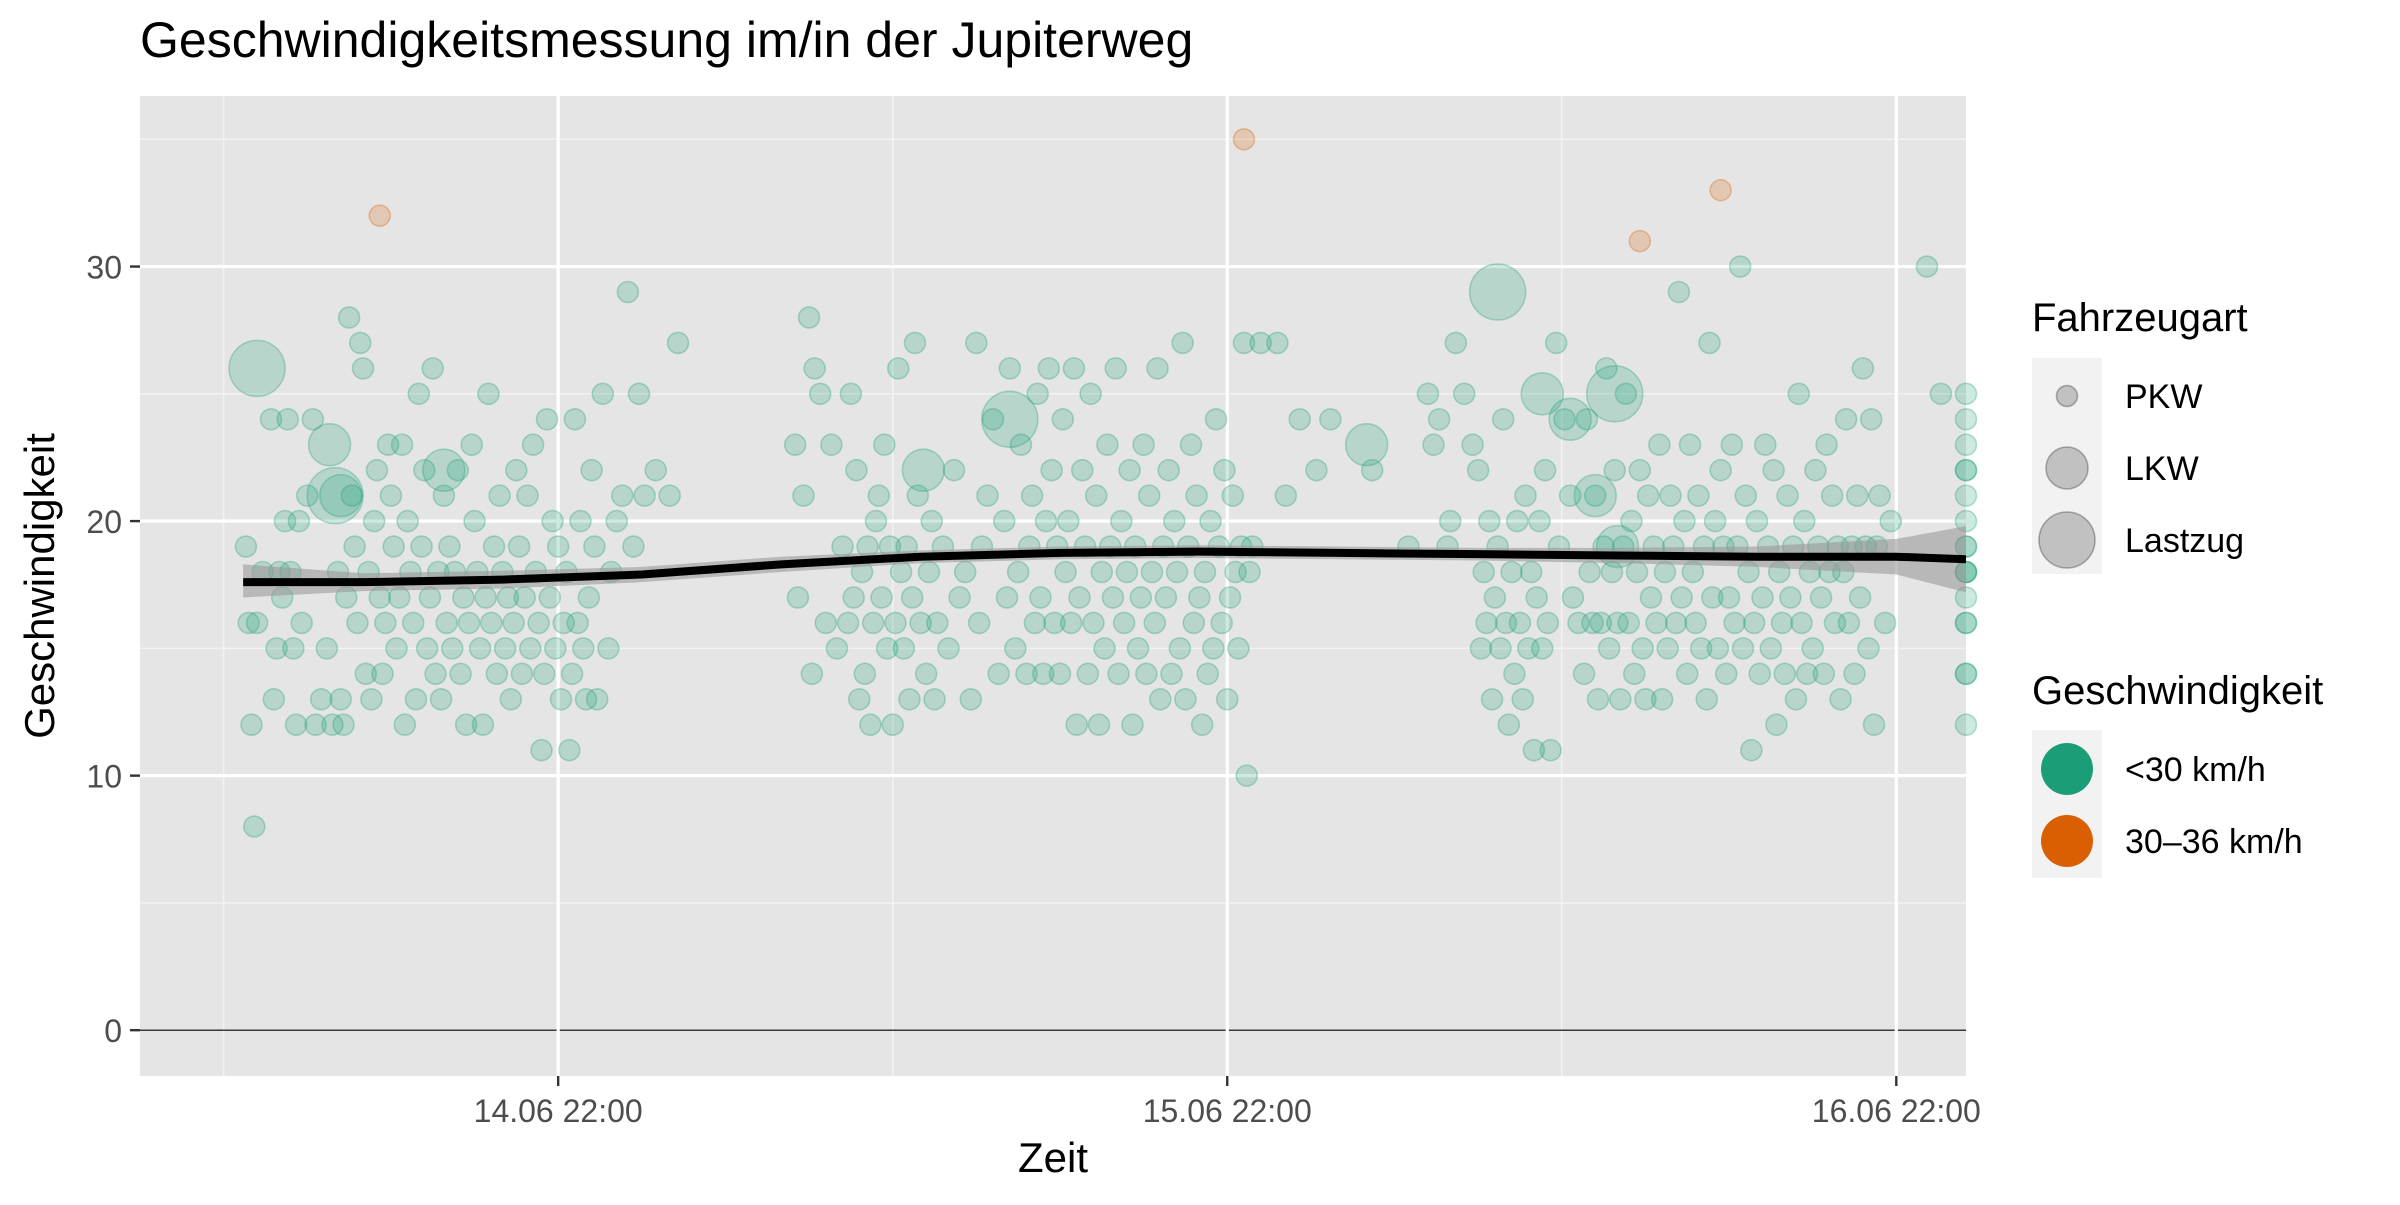 The width and height of the screenshot is (2400, 1205). What do you see at coordinates (2140, 435) in the screenshot?
I see `legend-fahrzeugart: Fahrzeugart PKW LKW Lastzug` at bounding box center [2140, 435].